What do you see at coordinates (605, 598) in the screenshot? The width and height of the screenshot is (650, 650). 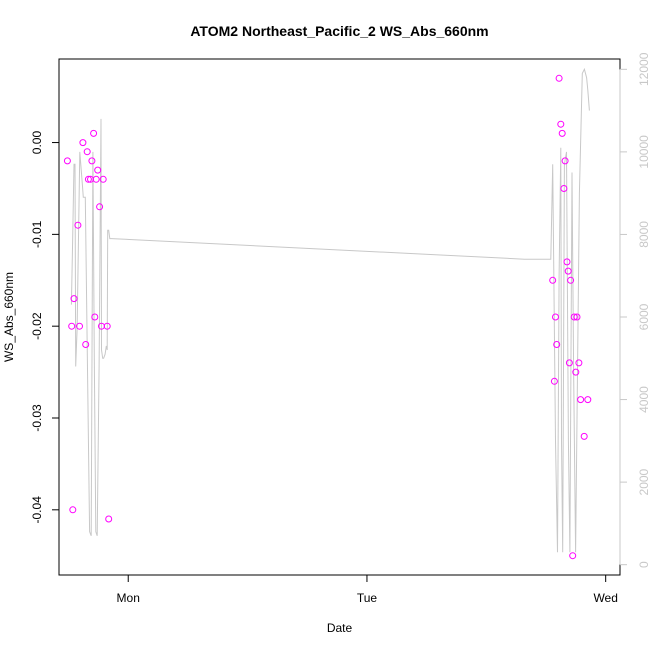 I see `x-tick-label: Wed` at bounding box center [605, 598].